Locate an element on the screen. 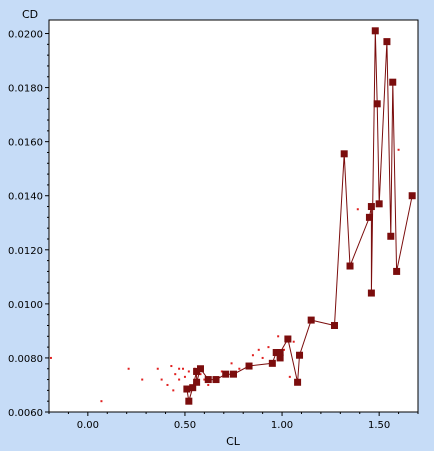  y-tick-label: 0.0100 is located at coordinates (25, 305).